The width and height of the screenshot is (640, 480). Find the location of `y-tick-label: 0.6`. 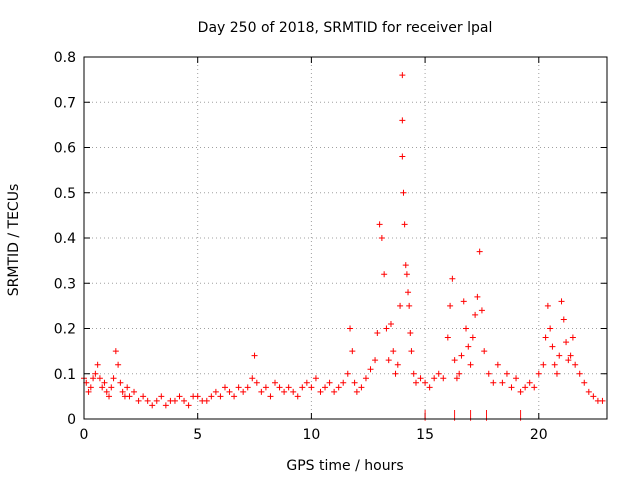

y-tick-label: 0.6 is located at coordinates (65, 149).